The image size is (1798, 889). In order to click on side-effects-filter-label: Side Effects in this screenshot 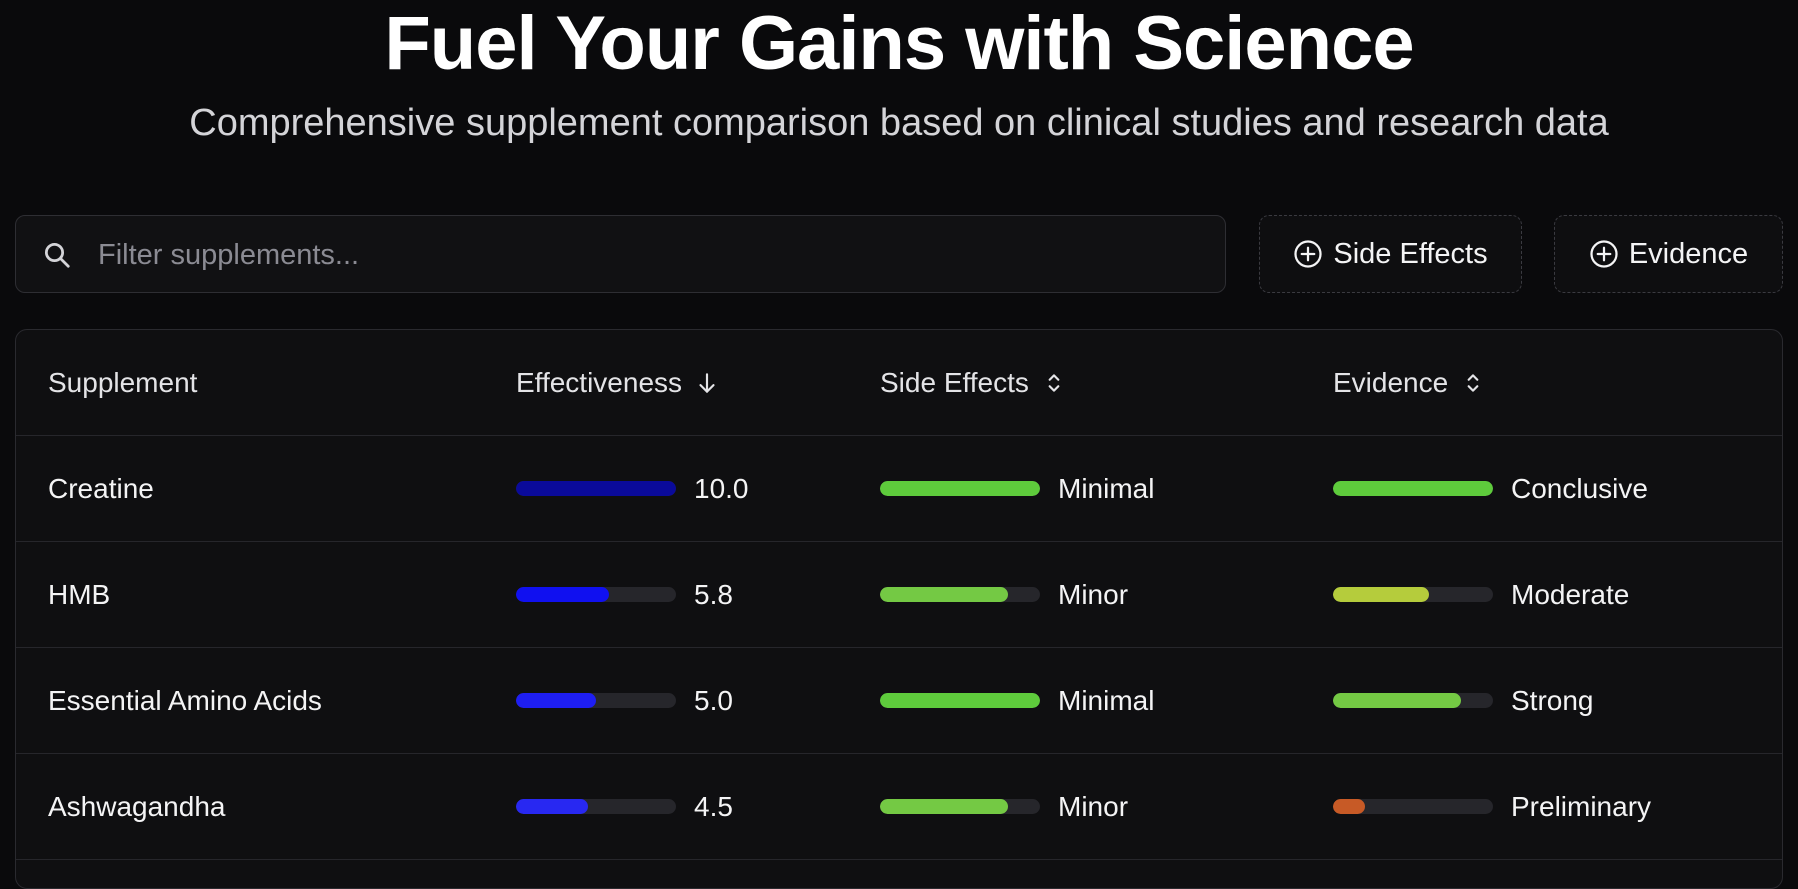, I will do `click(1410, 253)`.